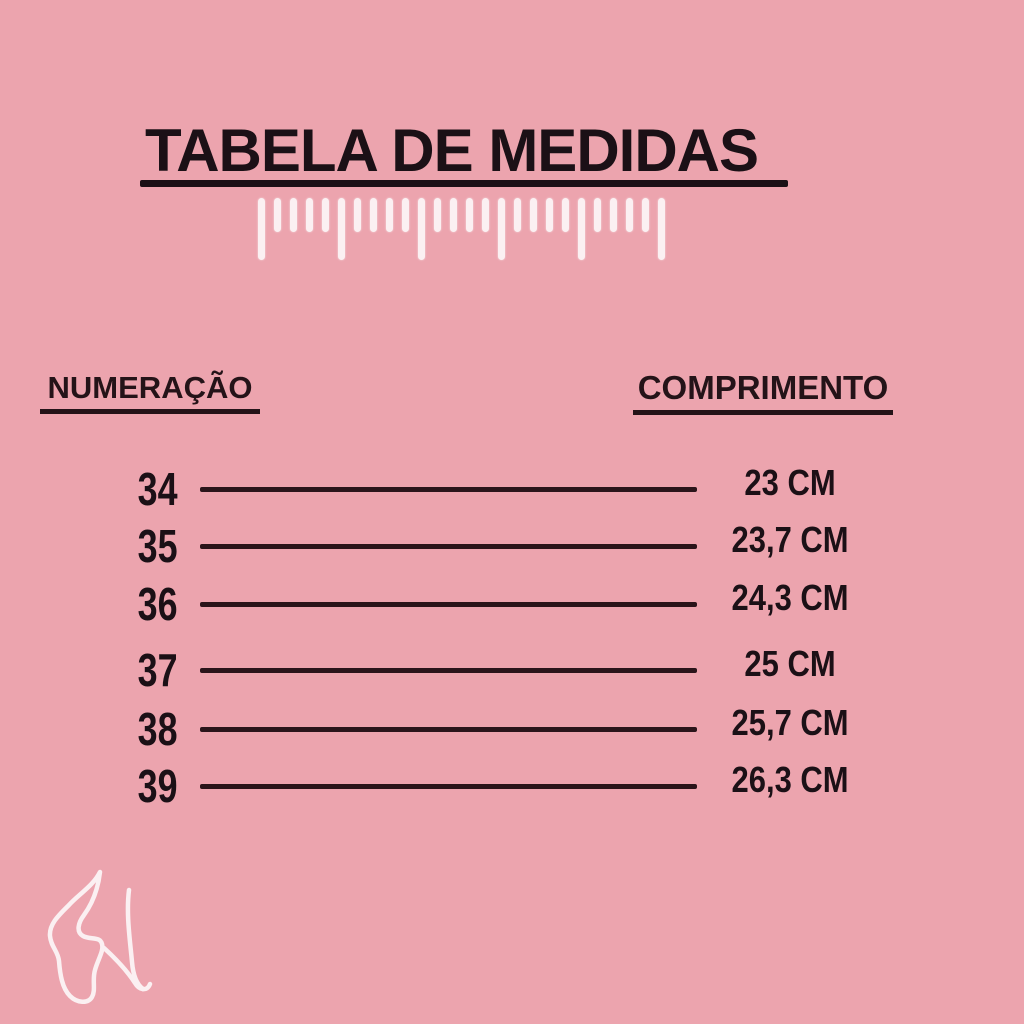 Image resolution: width=1024 pixels, height=1024 pixels. What do you see at coordinates (76, 936) in the screenshot?
I see `front-foot-outline` at bounding box center [76, 936].